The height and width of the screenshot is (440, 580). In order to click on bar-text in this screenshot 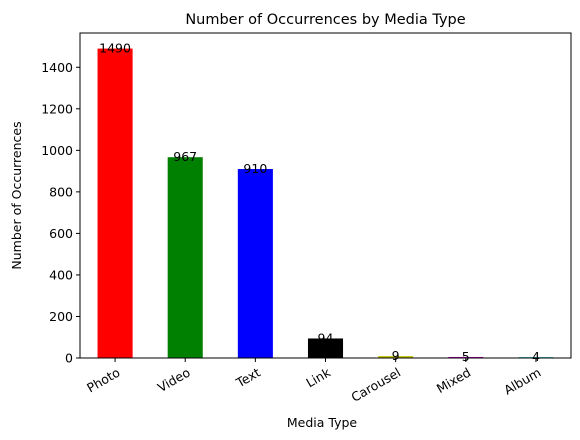, I will do `click(255, 263)`.